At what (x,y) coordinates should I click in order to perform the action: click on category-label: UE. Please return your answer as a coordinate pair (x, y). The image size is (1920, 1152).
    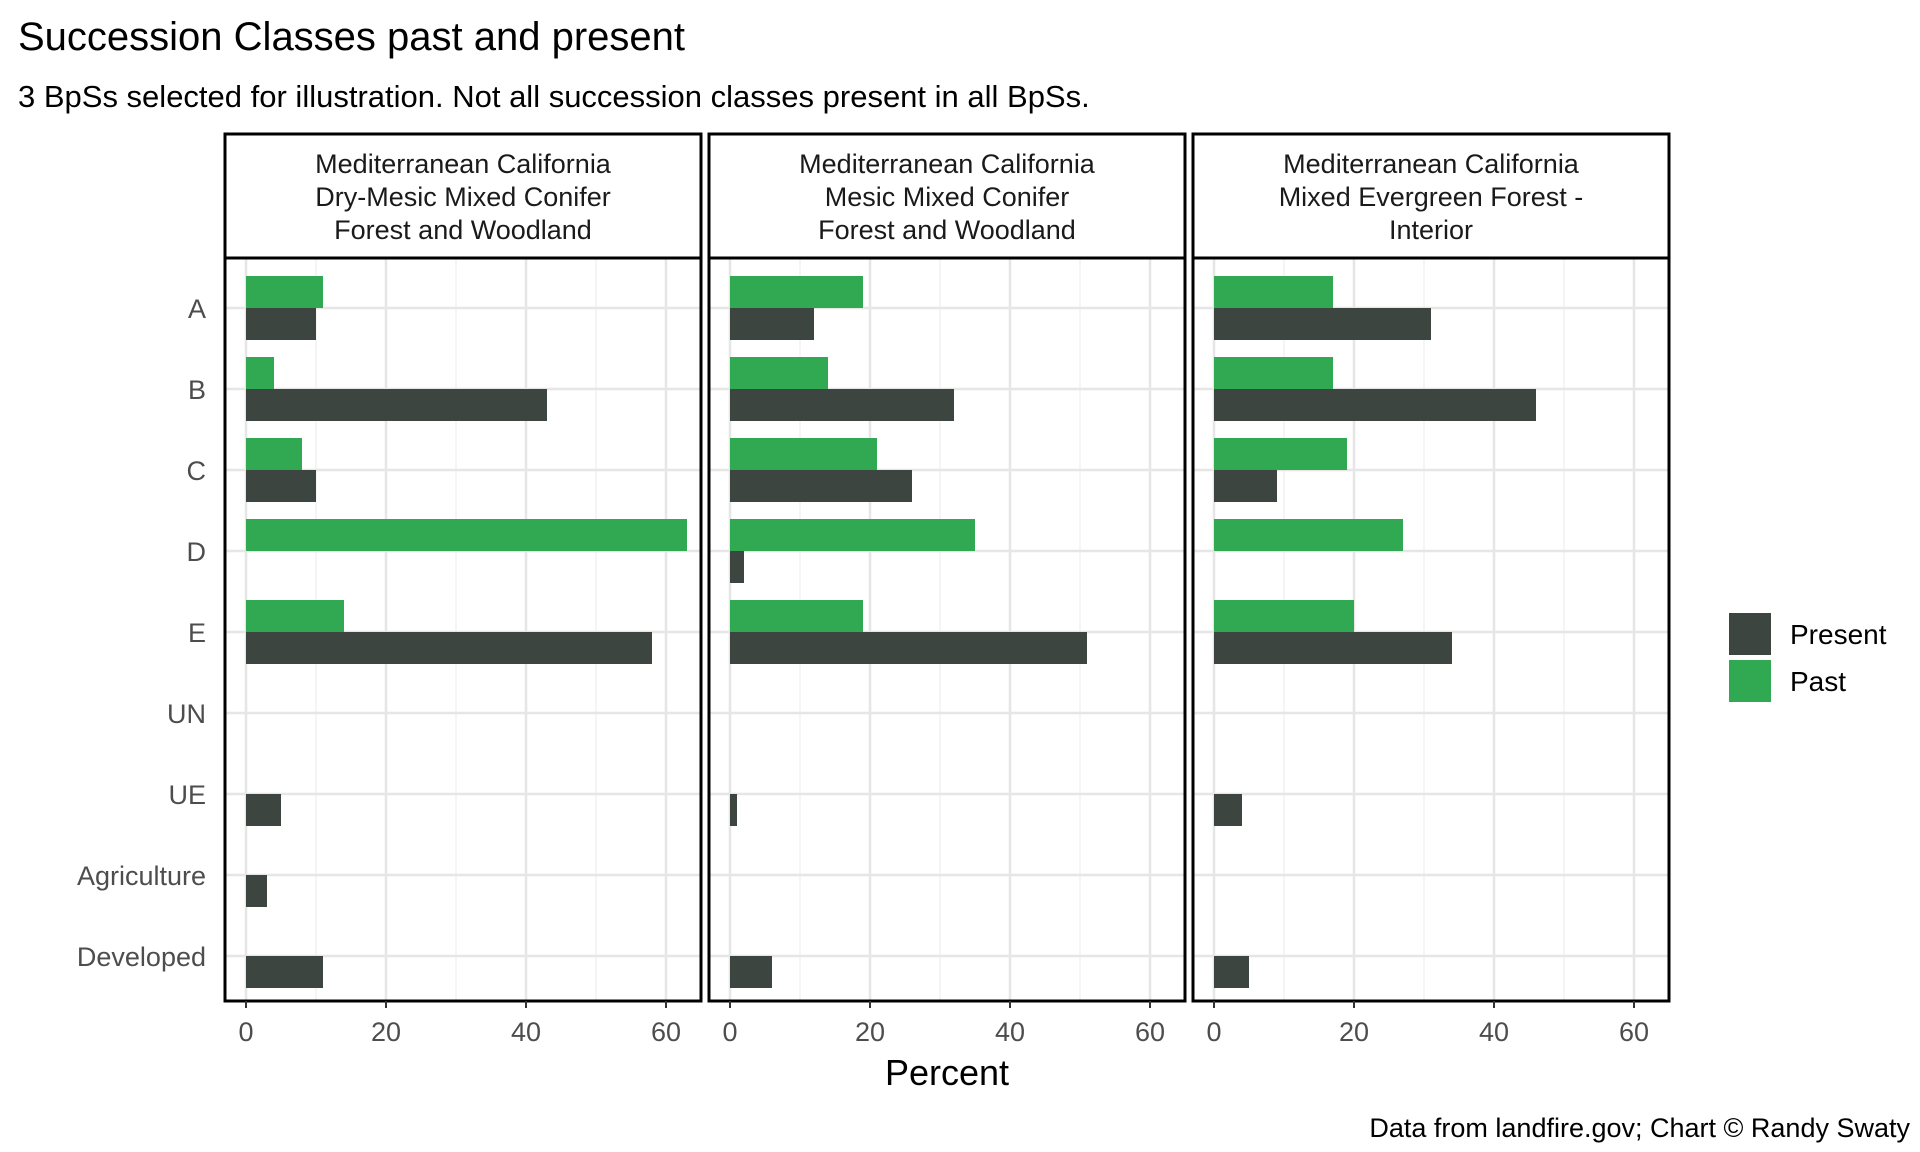
    Looking at the image, I should click on (187, 795).